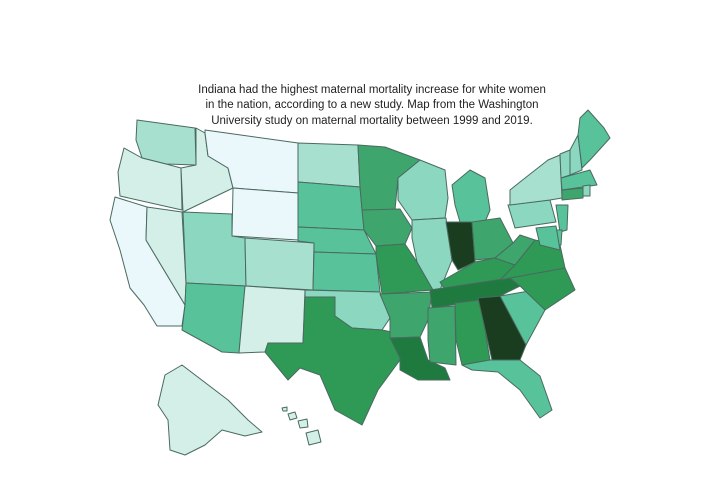 The image size is (722, 500). Describe the element at coordinates (548, 238) in the screenshot. I see `state-md` at that location.